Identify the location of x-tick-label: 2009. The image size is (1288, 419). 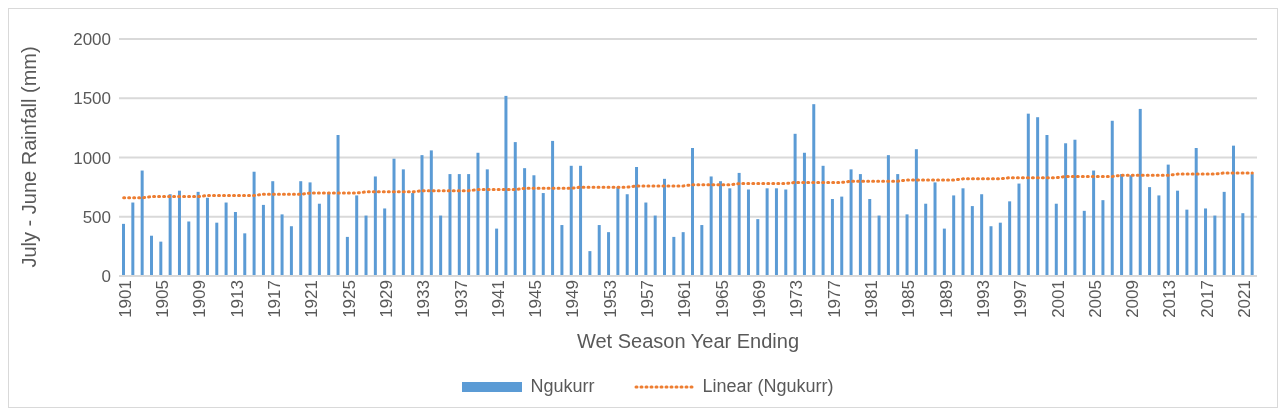
(1133, 299).